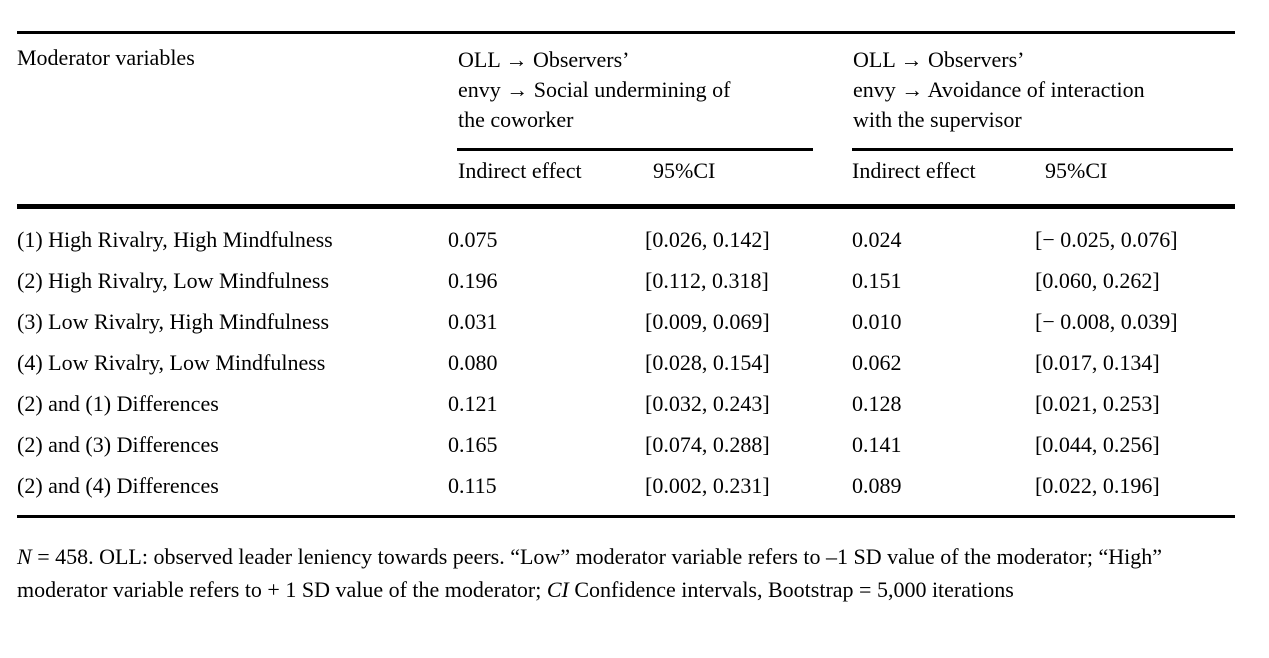 This screenshot has width=1269, height=658. I want to click on ci-2: [0.044, 0.256], so click(1097, 444).